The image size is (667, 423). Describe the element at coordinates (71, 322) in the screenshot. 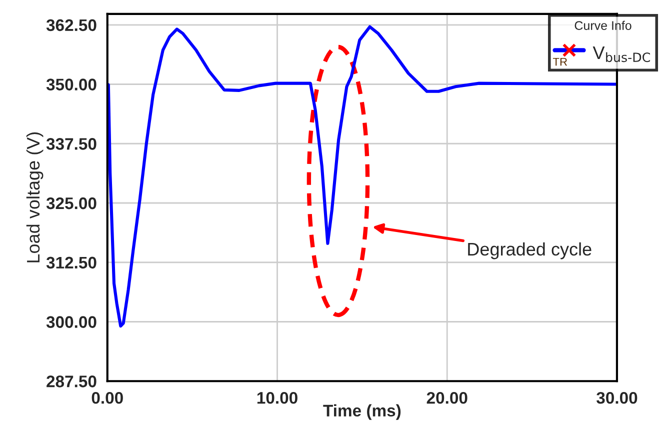

I see `y-tick-label: 300.00` at that location.